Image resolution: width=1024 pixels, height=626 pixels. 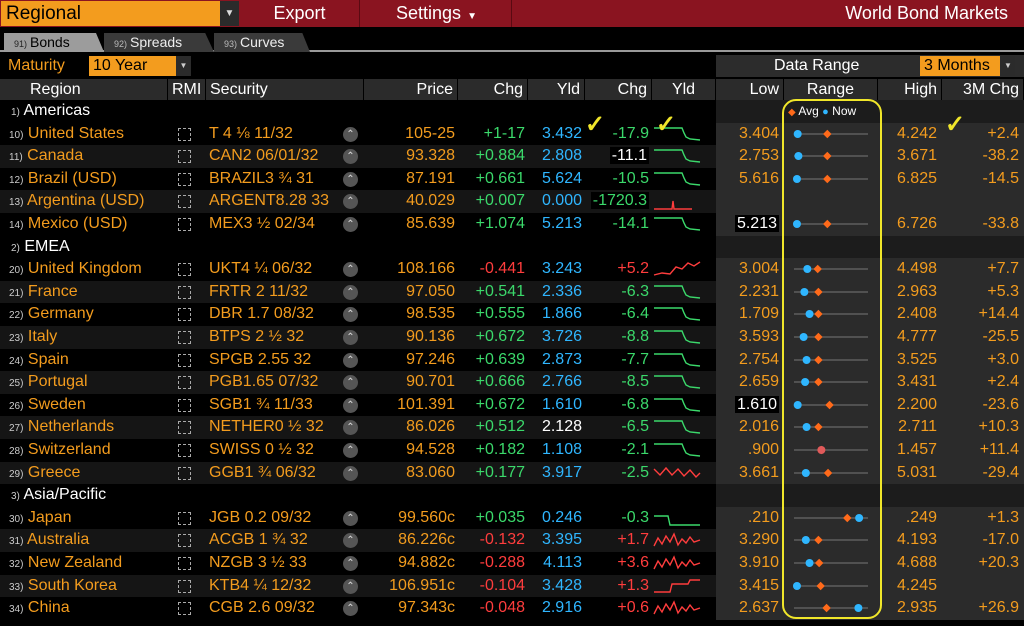 I want to click on security-name: NZGB 3 ½ 33, so click(x=258, y=562).